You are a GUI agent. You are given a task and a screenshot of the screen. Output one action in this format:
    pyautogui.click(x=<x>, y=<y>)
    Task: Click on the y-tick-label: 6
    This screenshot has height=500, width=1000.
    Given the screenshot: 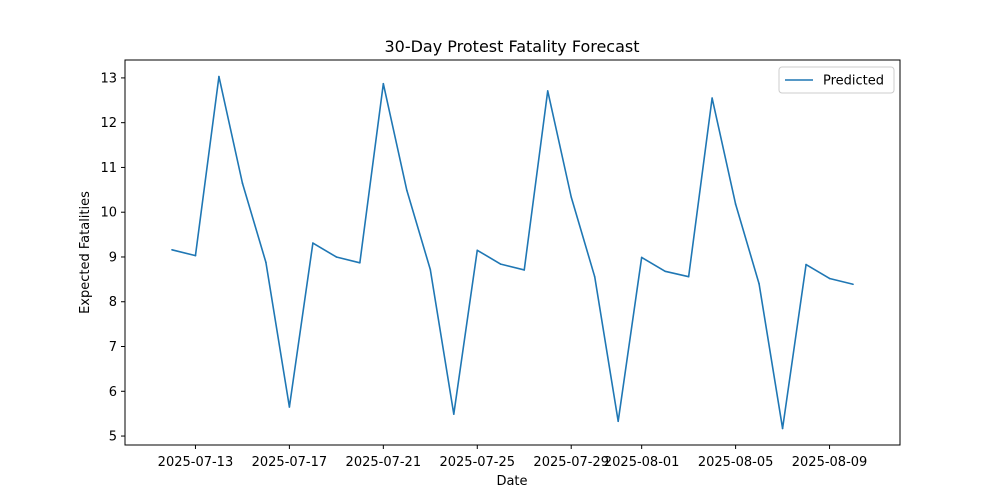 What is the action you would take?
    pyautogui.click(x=113, y=392)
    